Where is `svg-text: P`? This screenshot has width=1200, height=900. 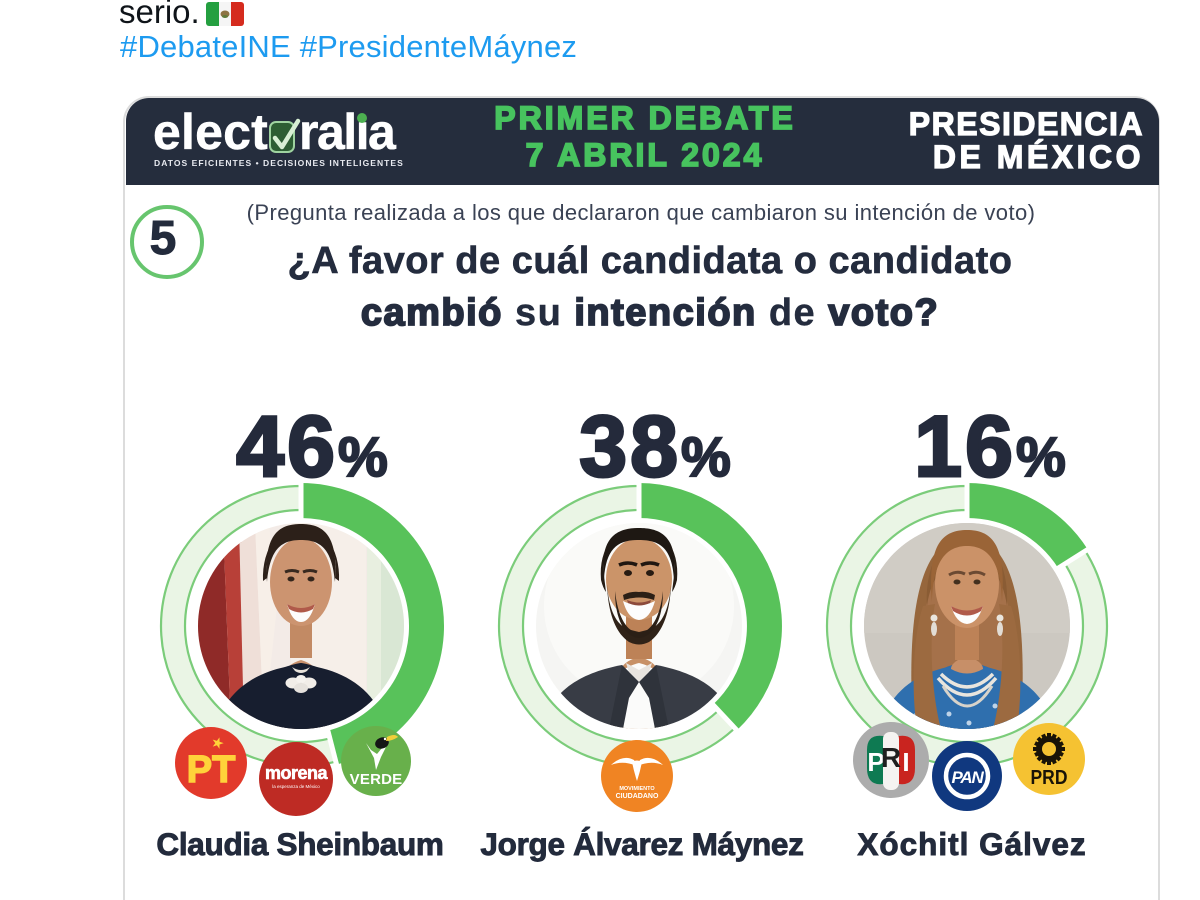
svg-text: P is located at coordinates (875, 762).